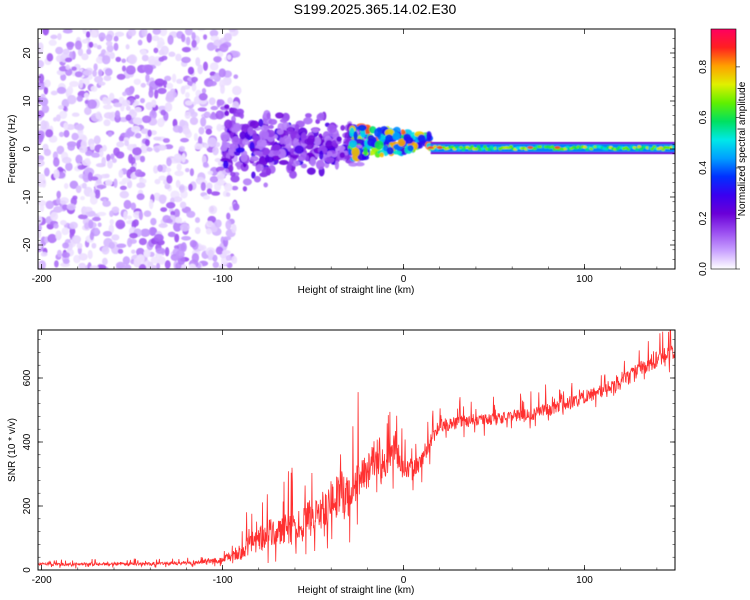 This screenshot has width=750, height=600. Describe the element at coordinates (27, 377) in the screenshot. I see `snr-ytick-label: 600` at that location.